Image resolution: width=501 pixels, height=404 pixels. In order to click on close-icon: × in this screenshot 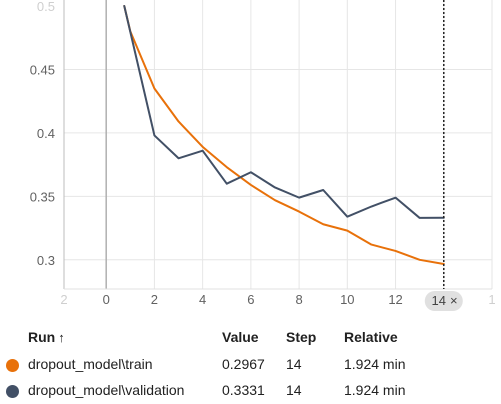, I will do `click(454, 300)`.